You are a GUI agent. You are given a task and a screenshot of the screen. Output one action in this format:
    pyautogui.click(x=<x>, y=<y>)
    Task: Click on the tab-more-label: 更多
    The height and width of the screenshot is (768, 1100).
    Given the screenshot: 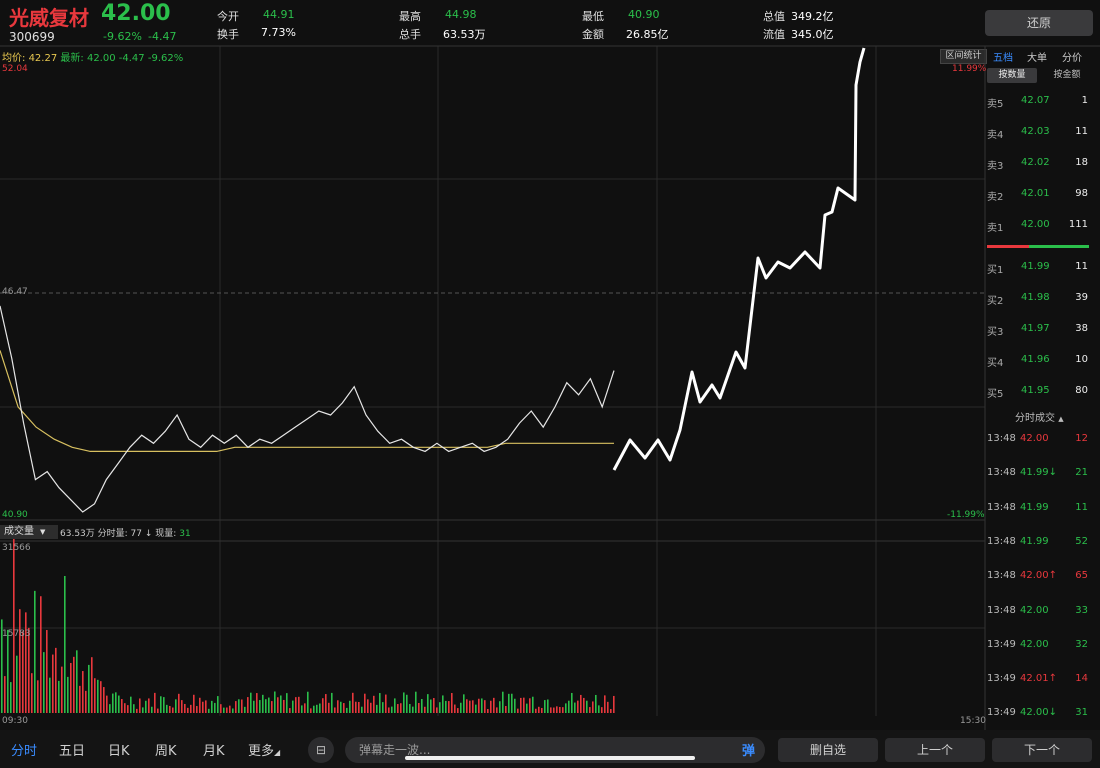 What is the action you would take?
    pyautogui.click(x=261, y=751)
    